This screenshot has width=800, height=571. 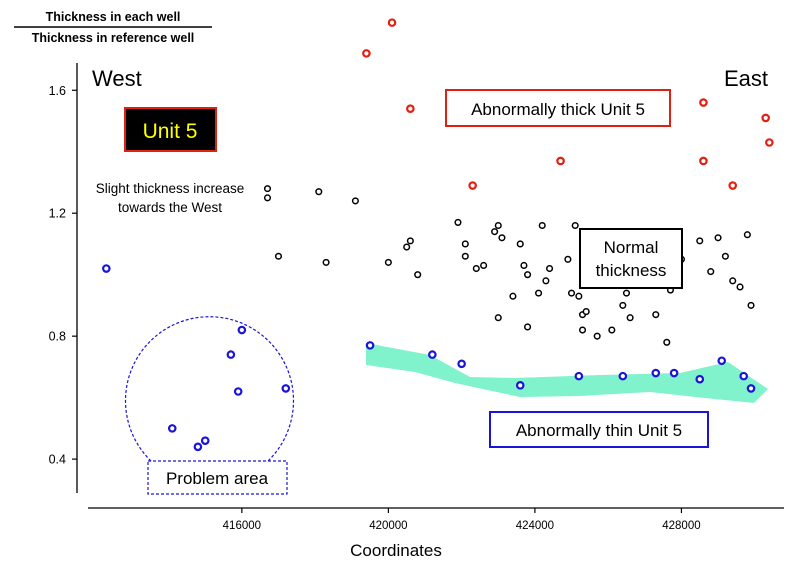 I want to click on unit-label-text: Unit 5, so click(x=170, y=131).